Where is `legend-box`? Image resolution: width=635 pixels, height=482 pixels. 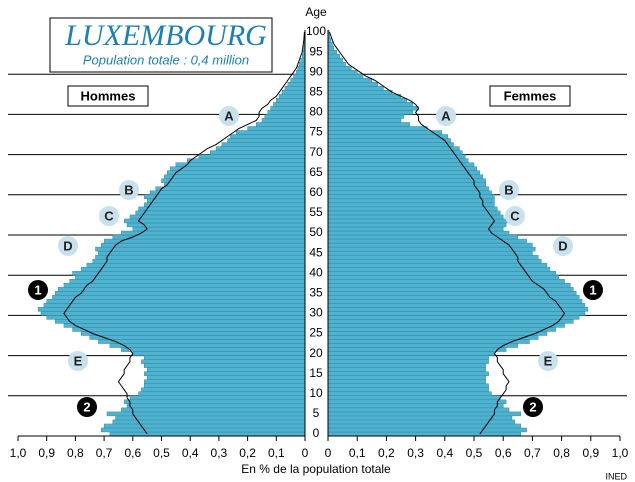 legend-box is located at coordinates (530, 96).